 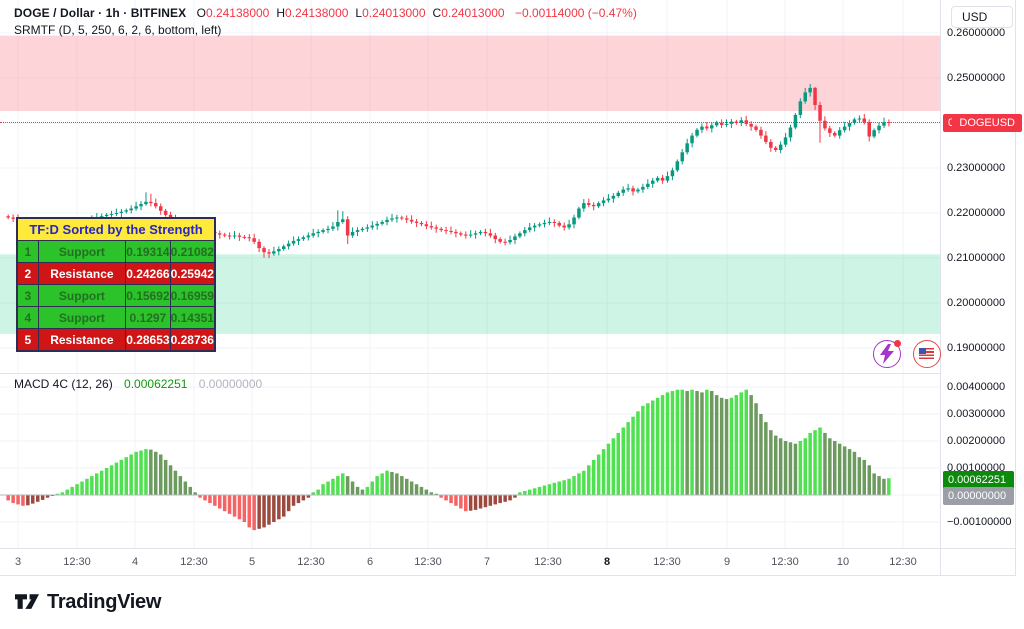 I want to click on sr-table-cell: 0.1297, so click(x=148, y=317).